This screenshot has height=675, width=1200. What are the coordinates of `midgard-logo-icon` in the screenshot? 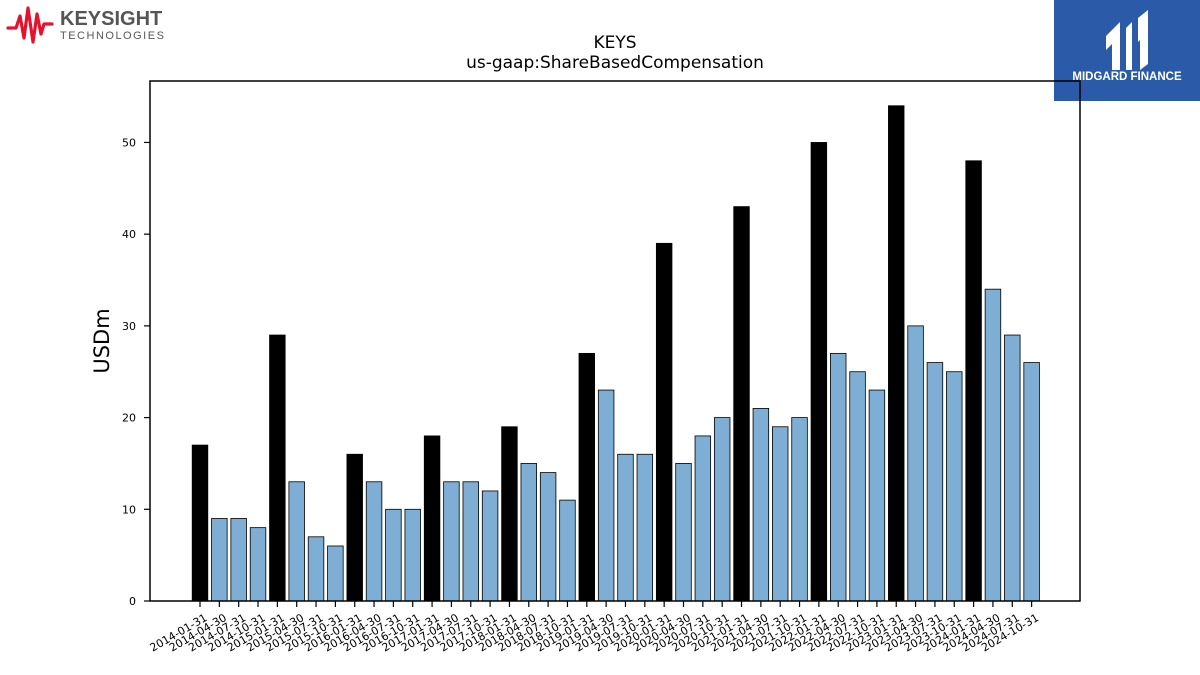 It's located at (1127, 40).